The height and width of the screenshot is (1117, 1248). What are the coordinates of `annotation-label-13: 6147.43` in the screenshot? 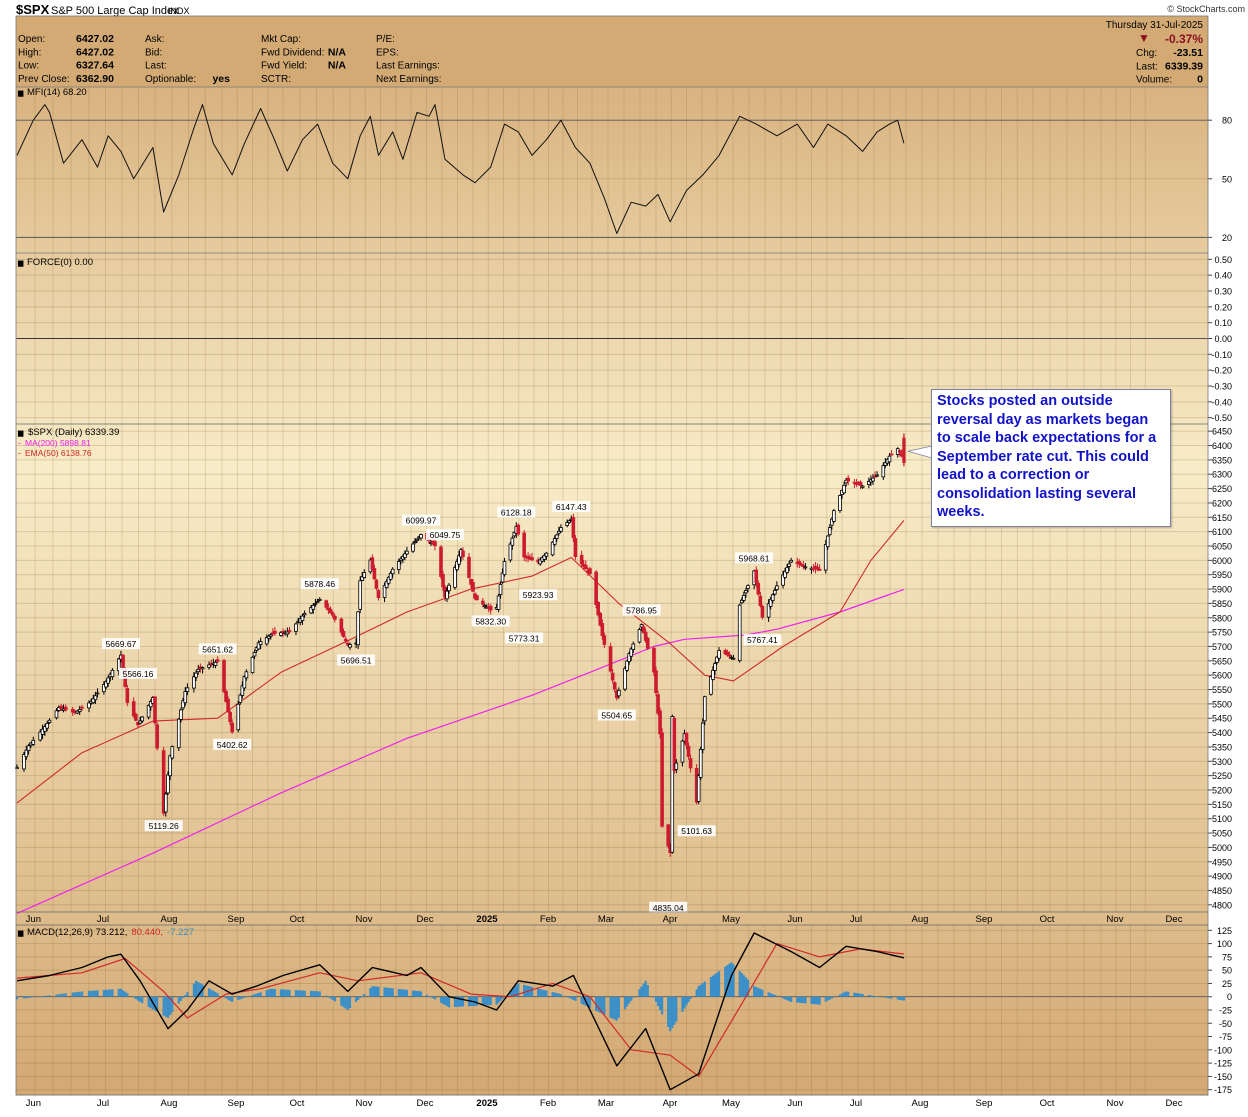 It's located at (571, 507).